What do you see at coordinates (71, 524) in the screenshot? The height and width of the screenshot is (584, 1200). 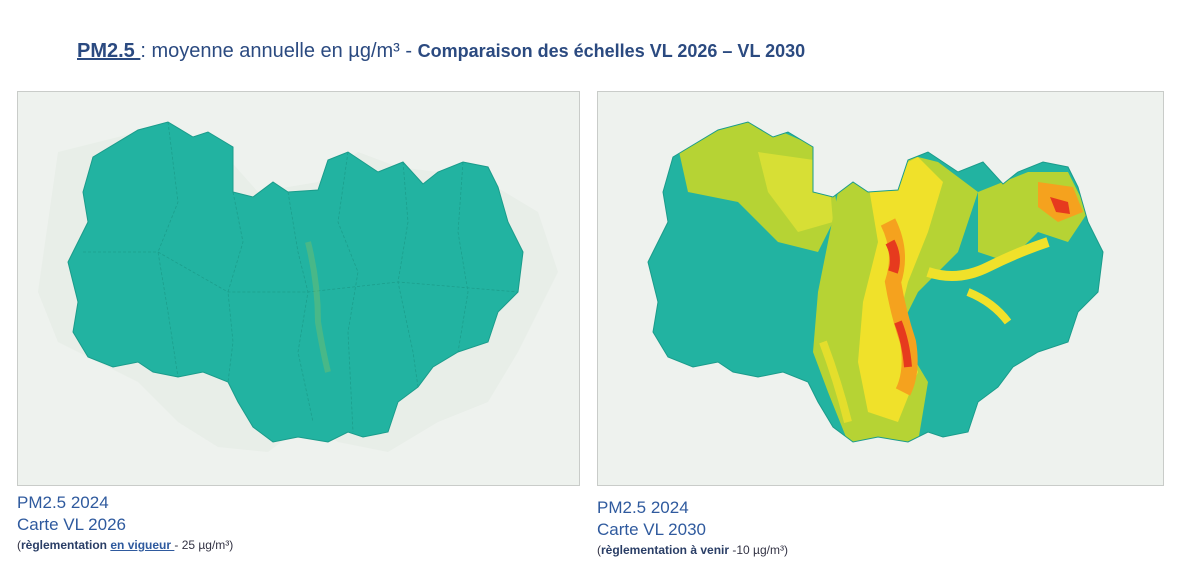 I see `caption-map-name: Carte VL 2026` at bounding box center [71, 524].